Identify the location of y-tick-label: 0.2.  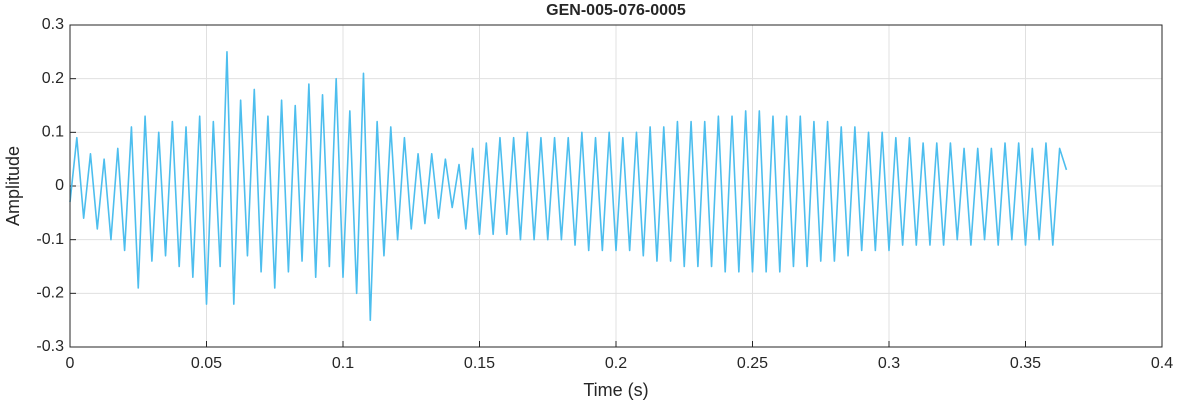
(53, 78).